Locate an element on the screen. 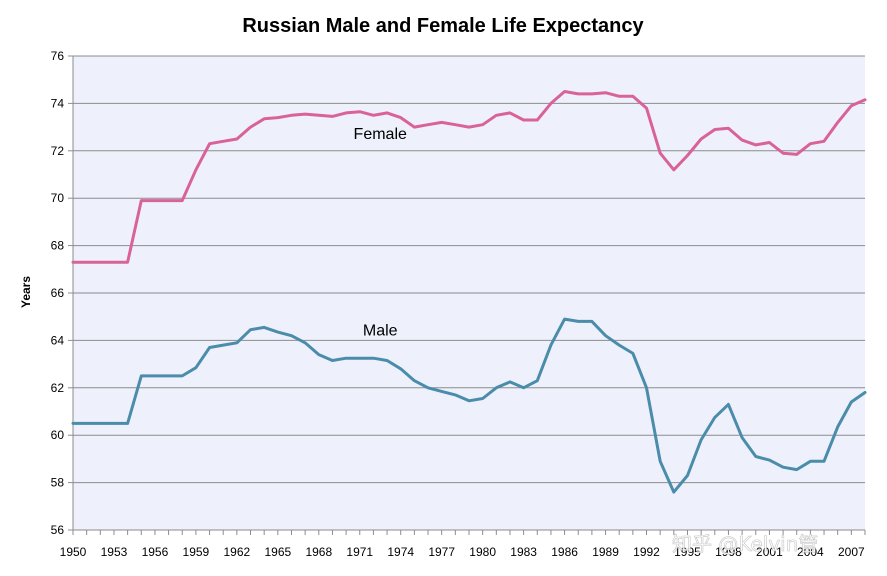 The image size is (887, 576). x-tick-label: 1989 is located at coordinates (605, 552).